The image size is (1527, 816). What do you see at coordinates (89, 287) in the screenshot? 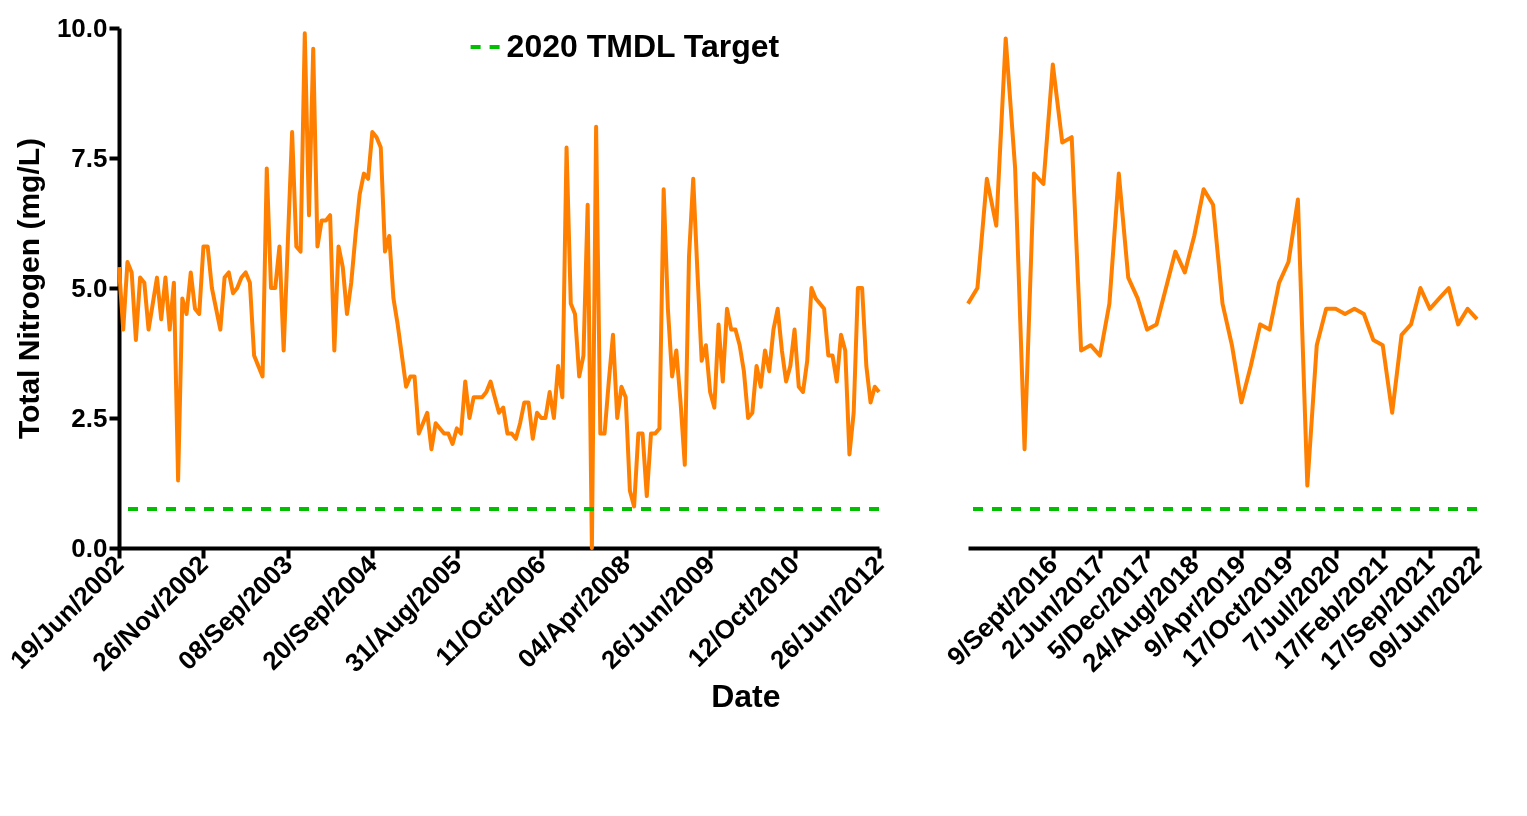
I see `y-tick-label: 5.0` at bounding box center [89, 287].